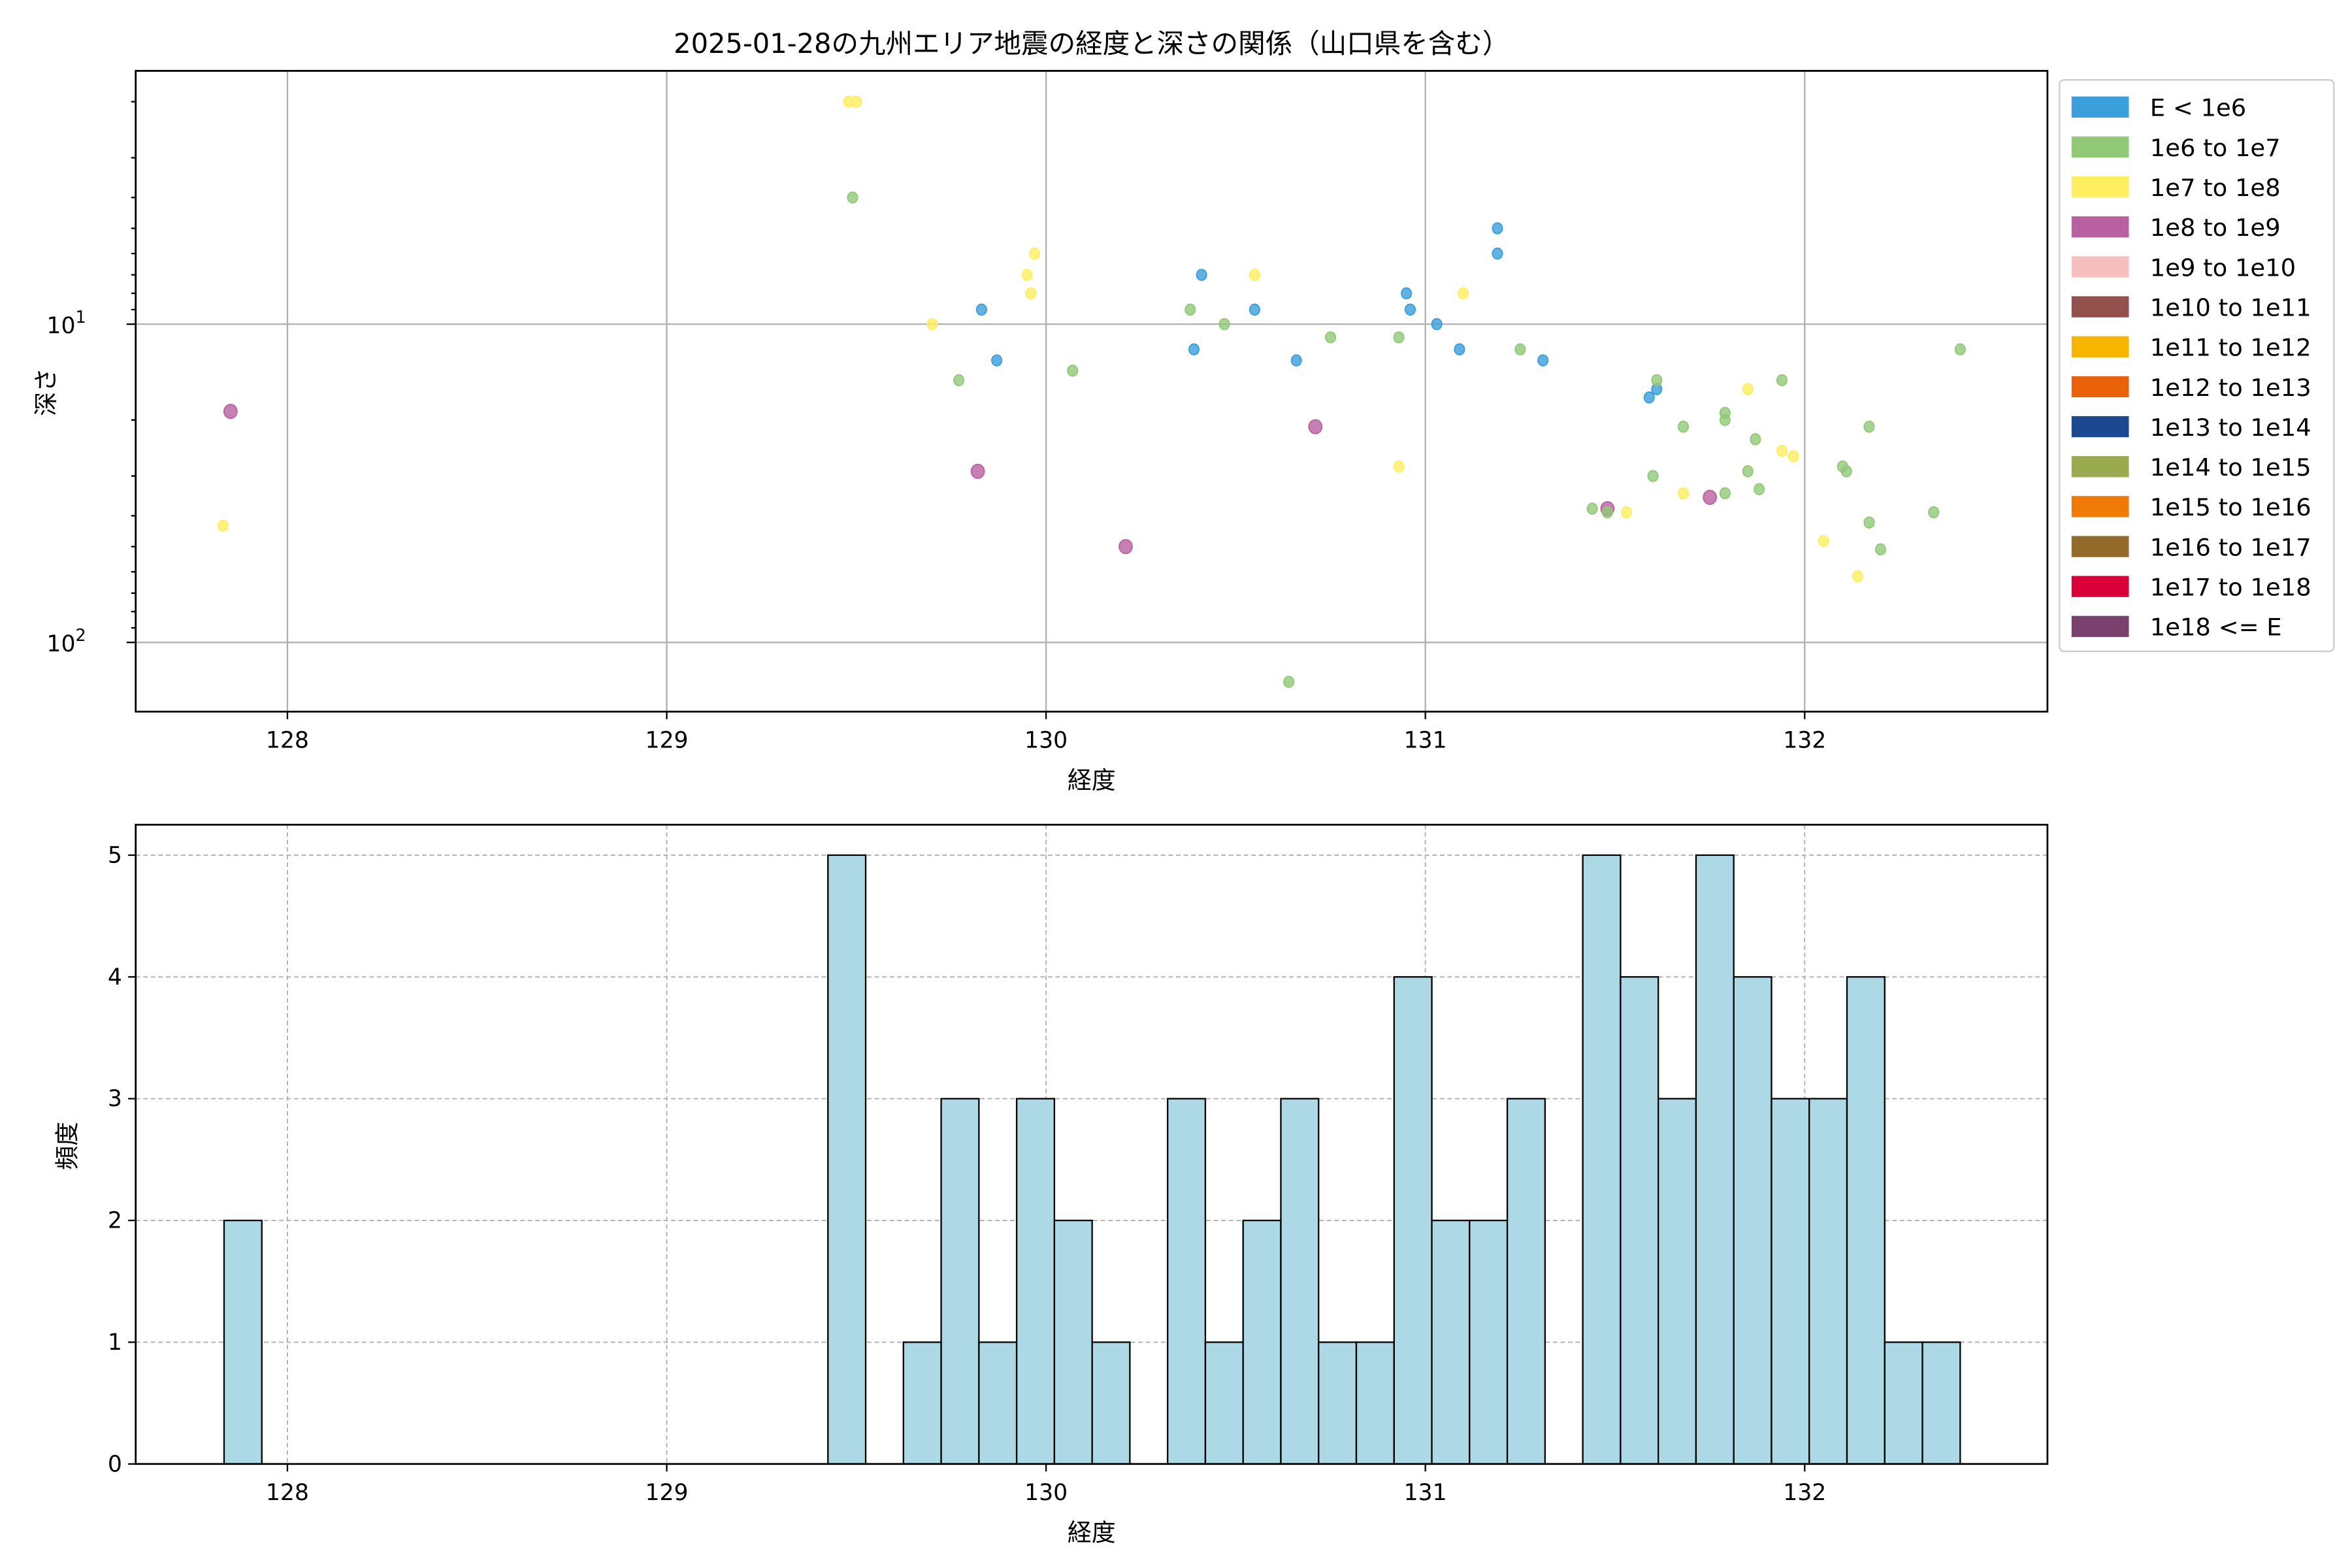 Image resolution: width=2352 pixels, height=1568 pixels. What do you see at coordinates (1425, 741) in the screenshot?
I see `x-tick-label: 131` at bounding box center [1425, 741].